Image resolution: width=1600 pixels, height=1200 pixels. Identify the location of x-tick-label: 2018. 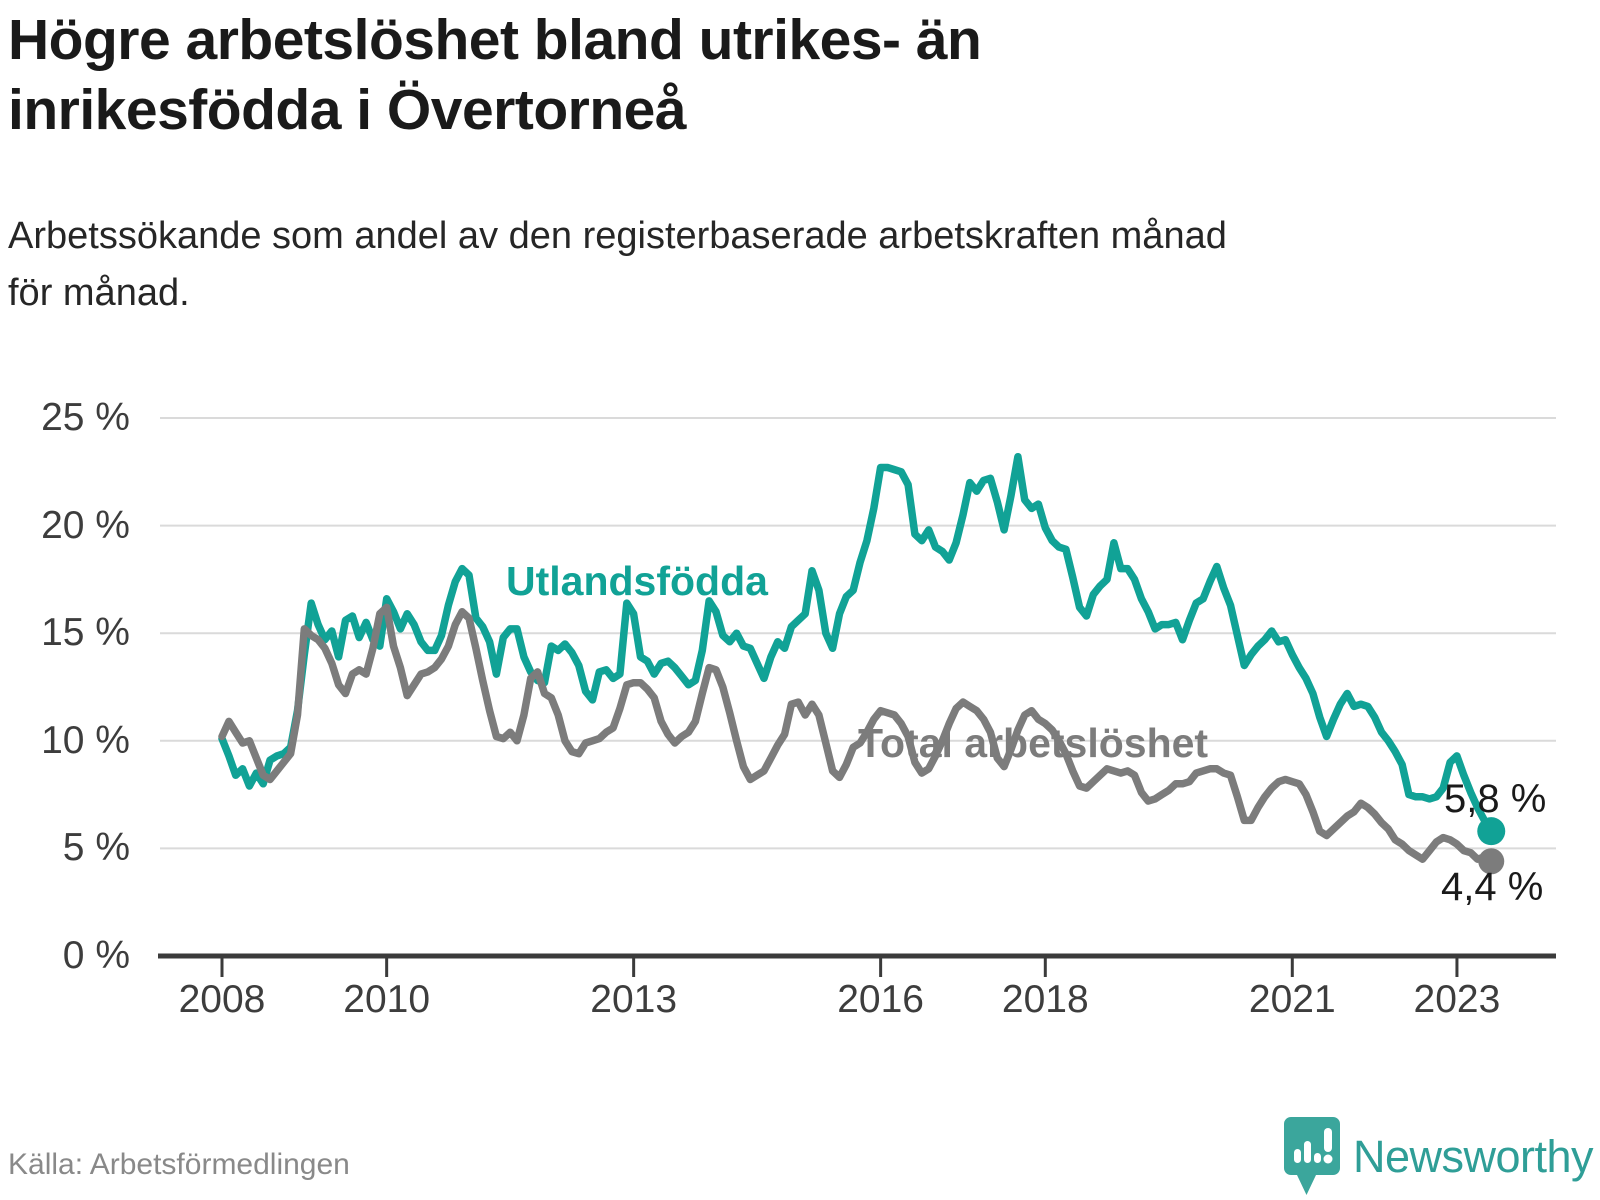
(1045, 999).